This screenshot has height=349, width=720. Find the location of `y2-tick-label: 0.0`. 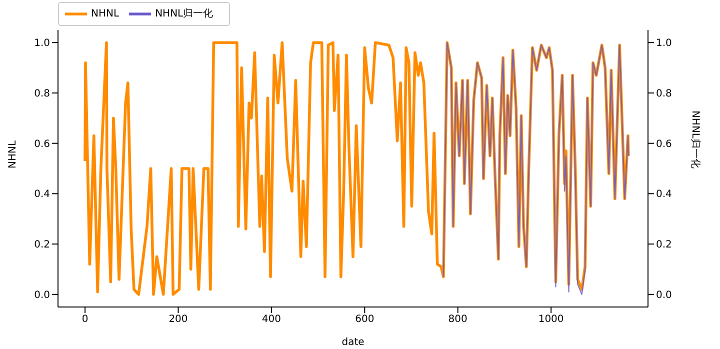

y2-tick-label: 0.0 is located at coordinates (664, 295).